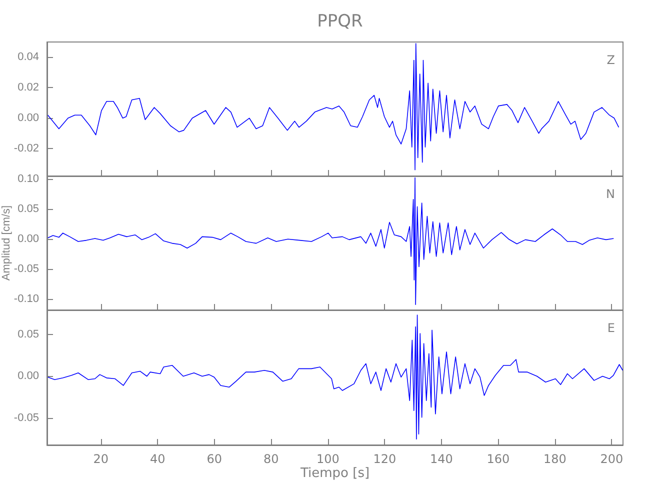  What do you see at coordinates (28, 57) in the screenshot?
I see `y-tick-label: 0.04` at bounding box center [28, 57].